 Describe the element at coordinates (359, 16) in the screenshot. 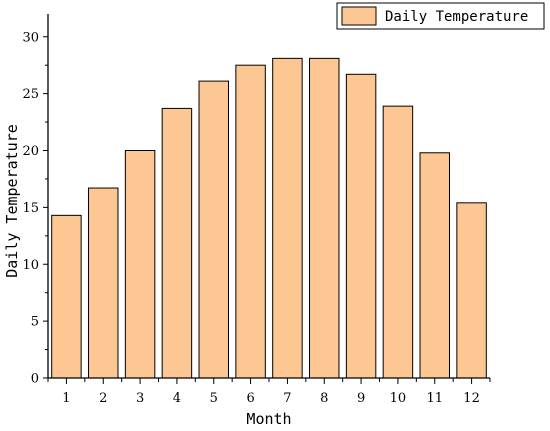

I see `legend-swatch` at that location.